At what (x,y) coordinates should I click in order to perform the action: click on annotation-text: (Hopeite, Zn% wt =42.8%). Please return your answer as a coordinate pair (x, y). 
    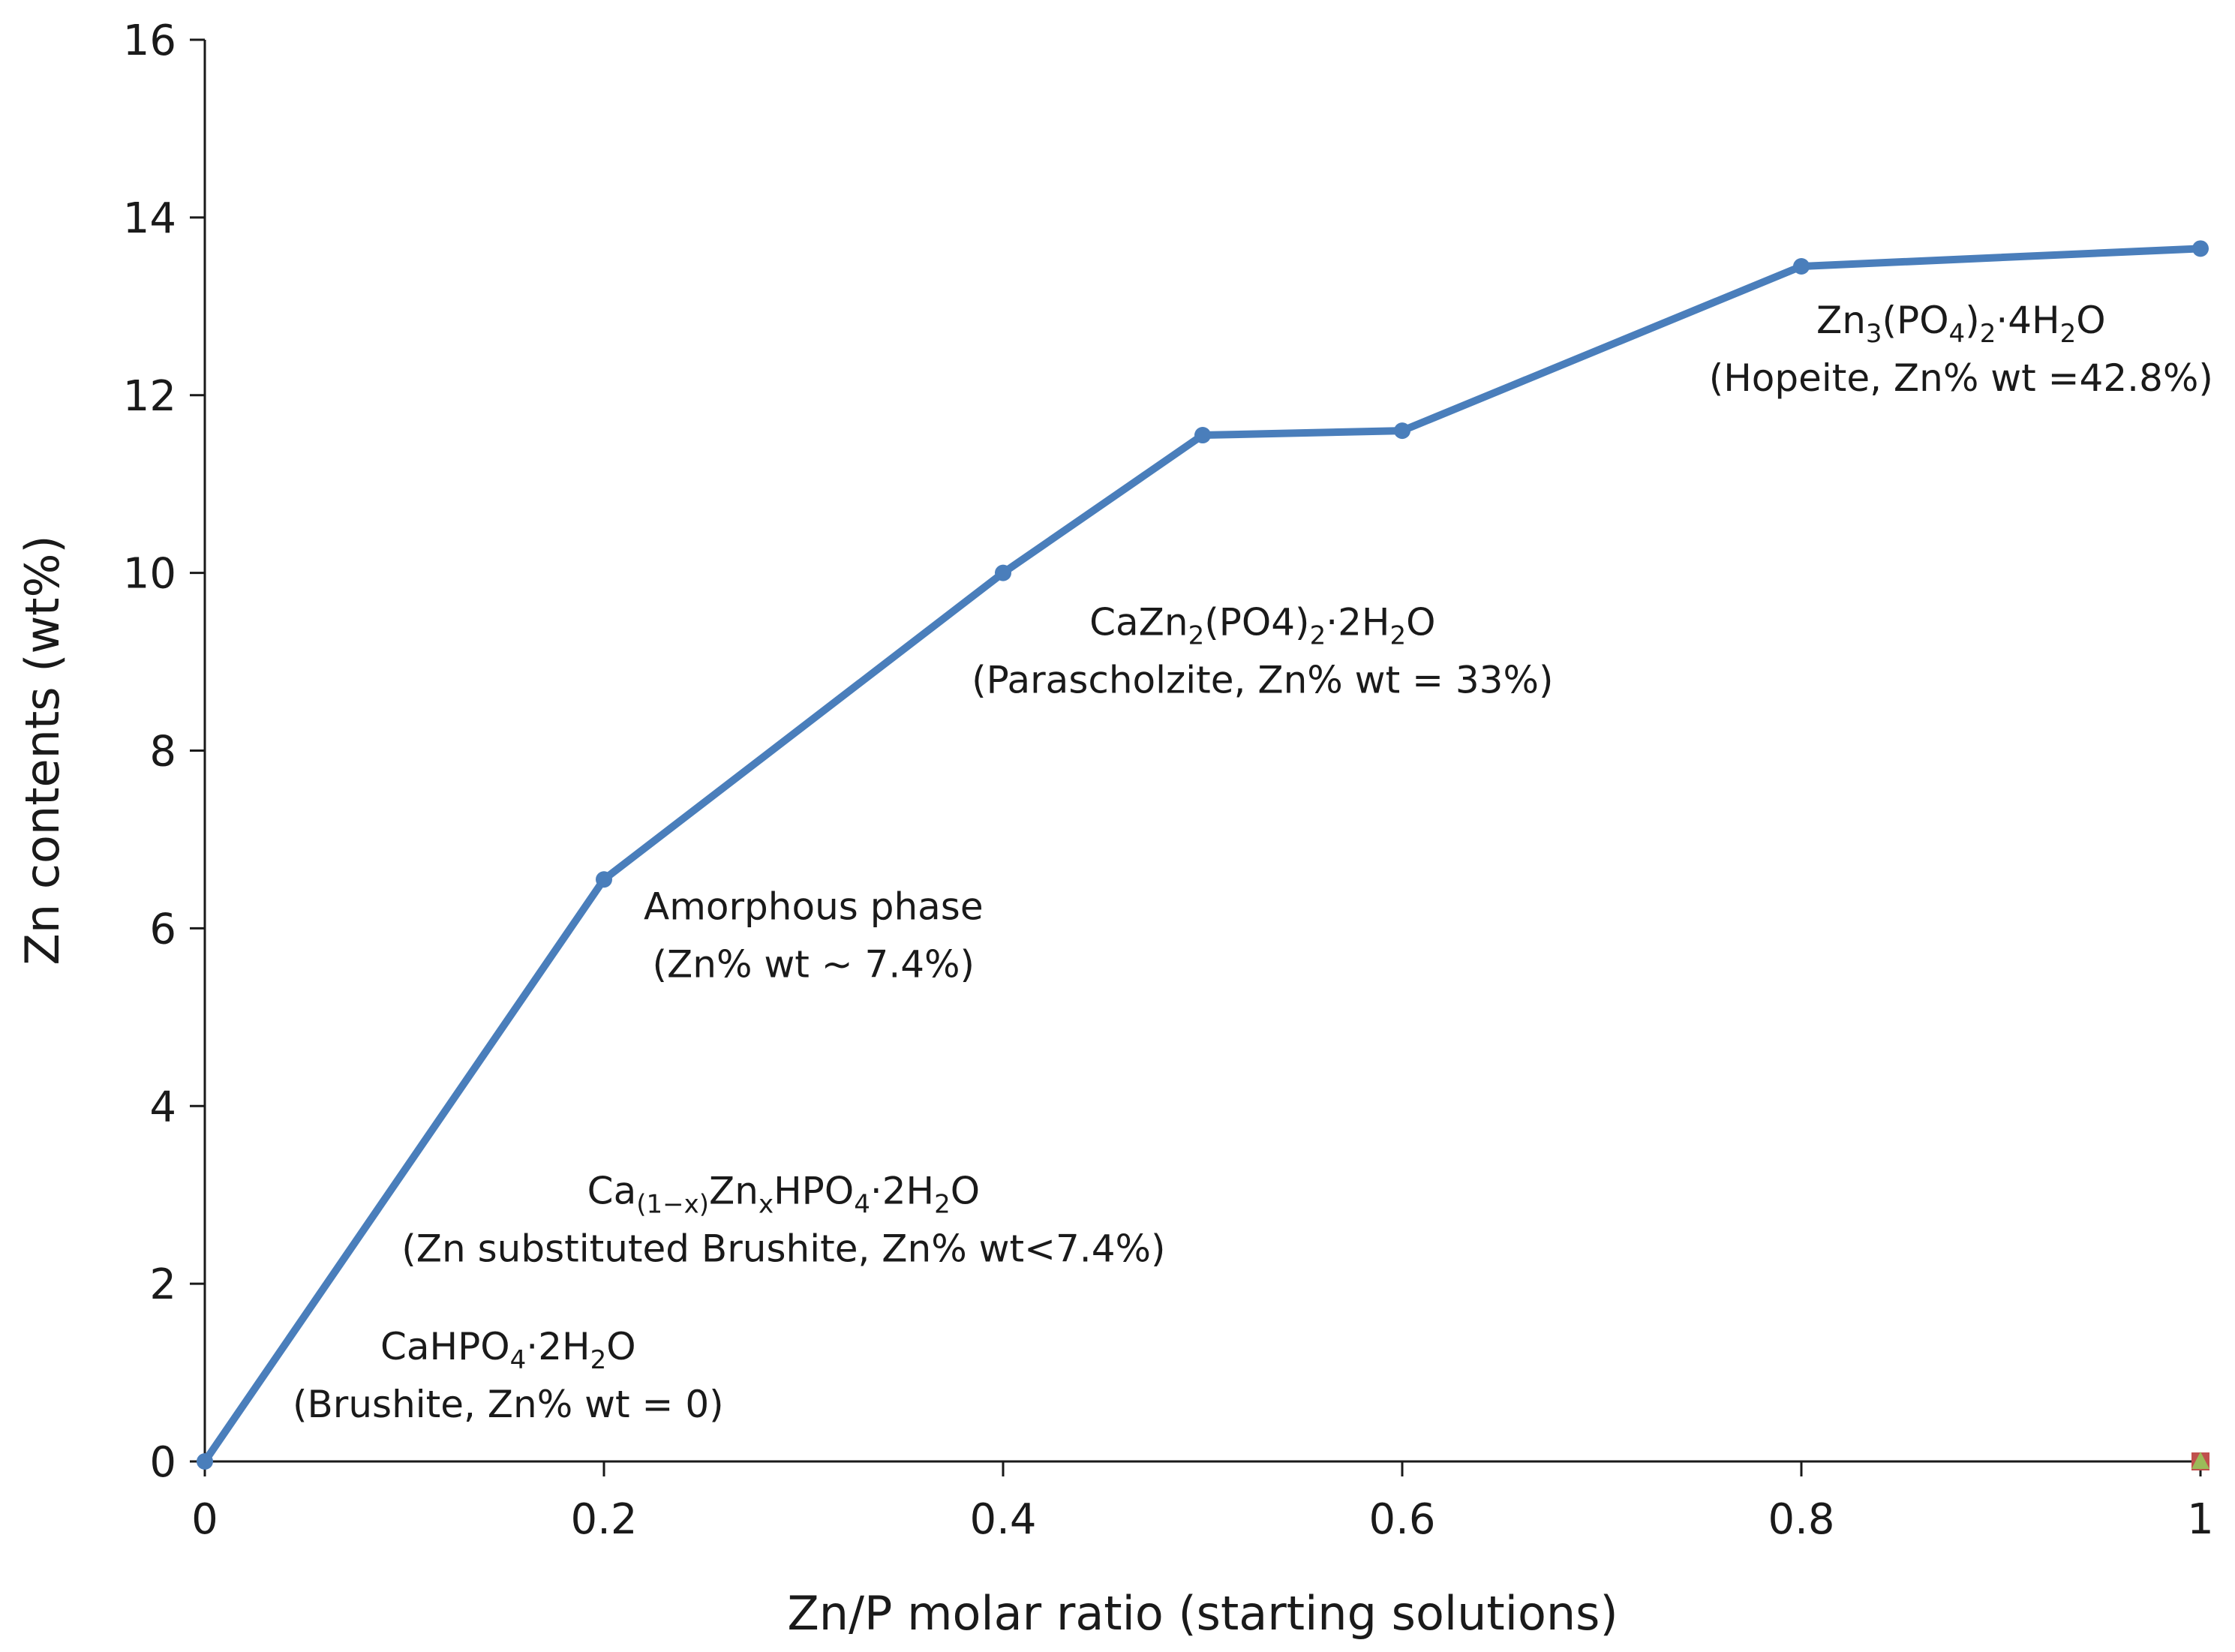
    Looking at the image, I should click on (1961, 378).